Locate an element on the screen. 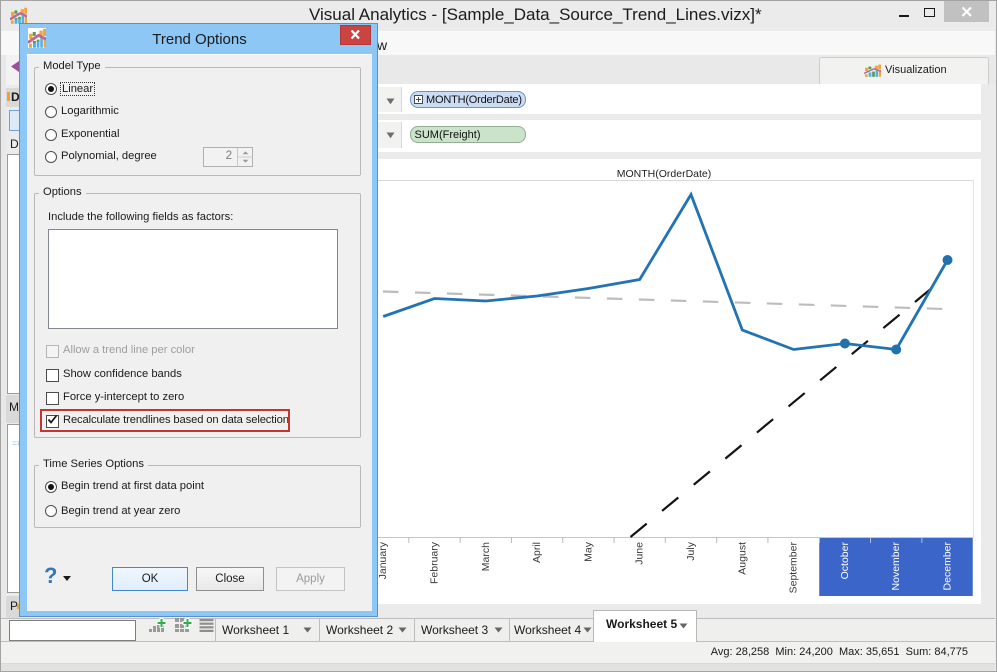 The width and height of the screenshot is (997, 672). svg-text: May is located at coordinates (588, 551).